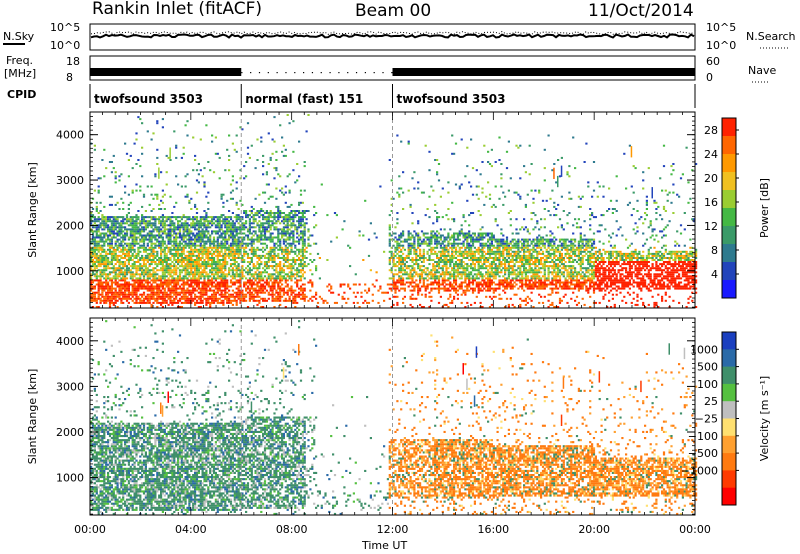  I want to click on freq-label-2: [MHz], so click(20, 73).